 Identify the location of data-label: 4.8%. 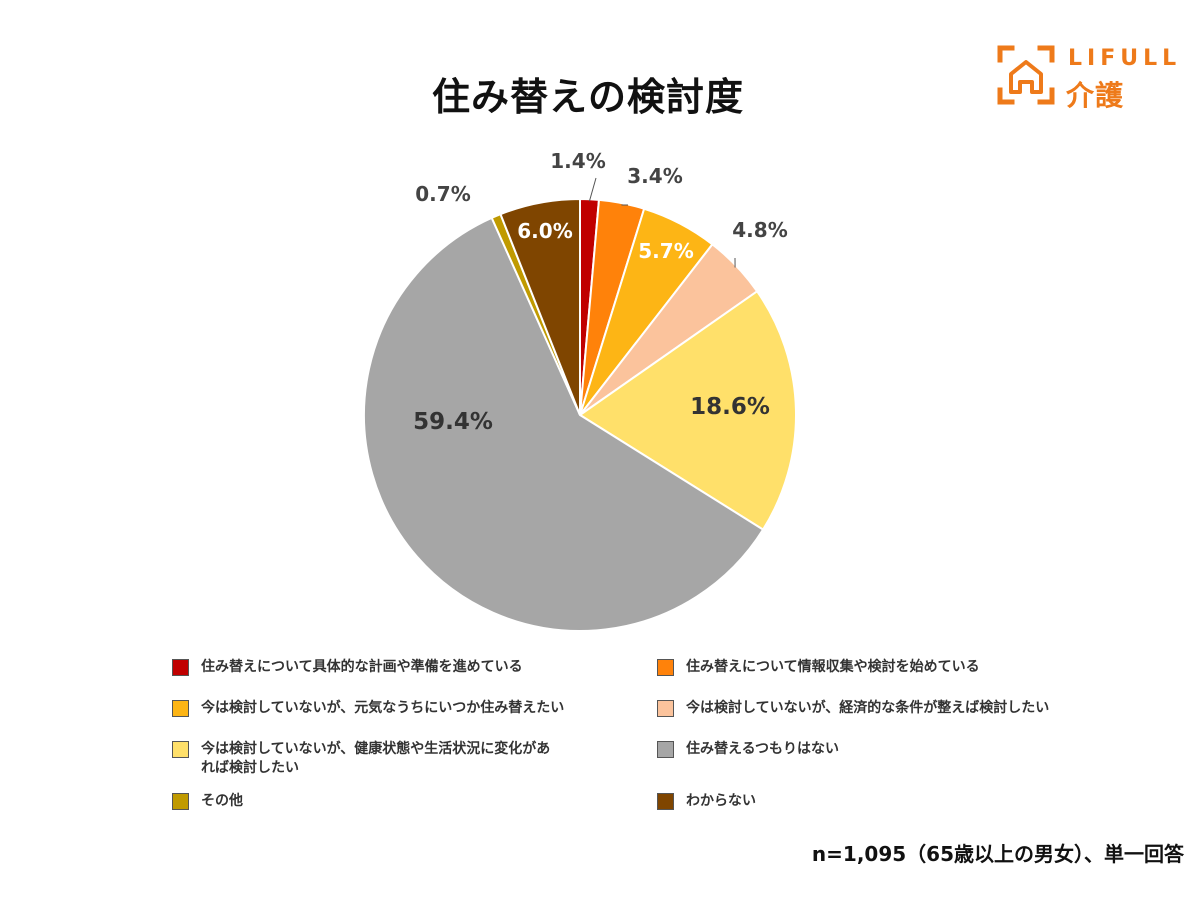
(759, 230).